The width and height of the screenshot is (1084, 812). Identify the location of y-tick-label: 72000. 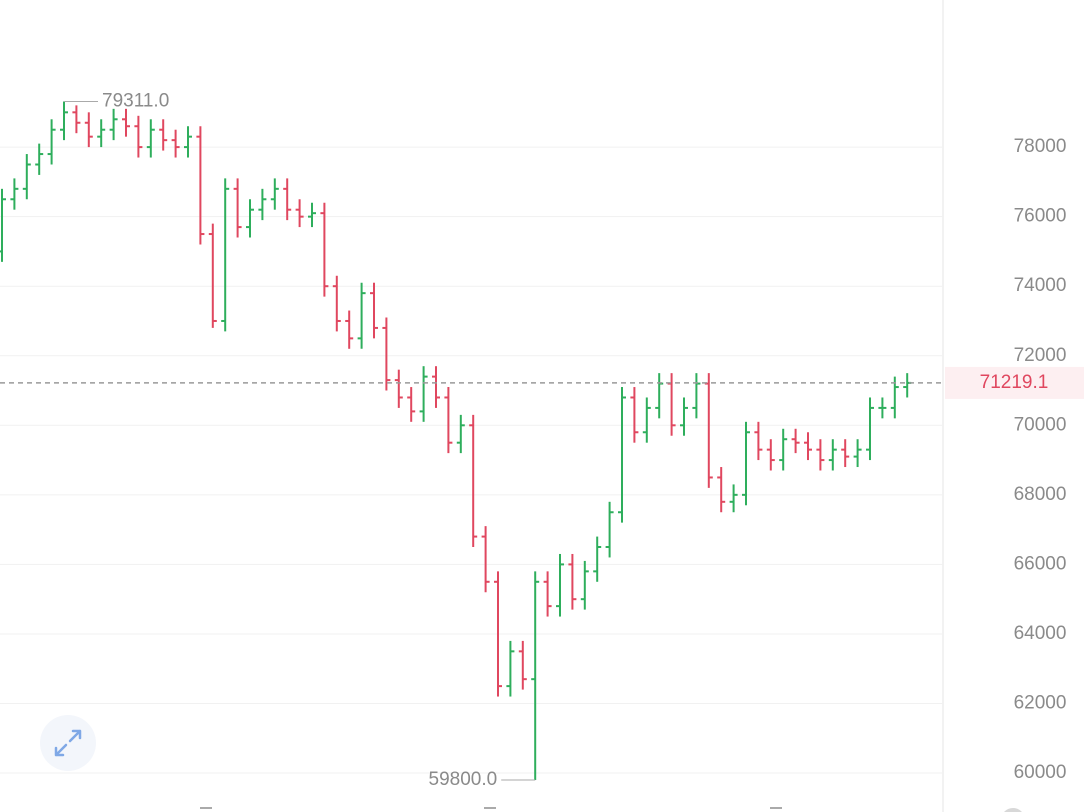
(1040, 355).